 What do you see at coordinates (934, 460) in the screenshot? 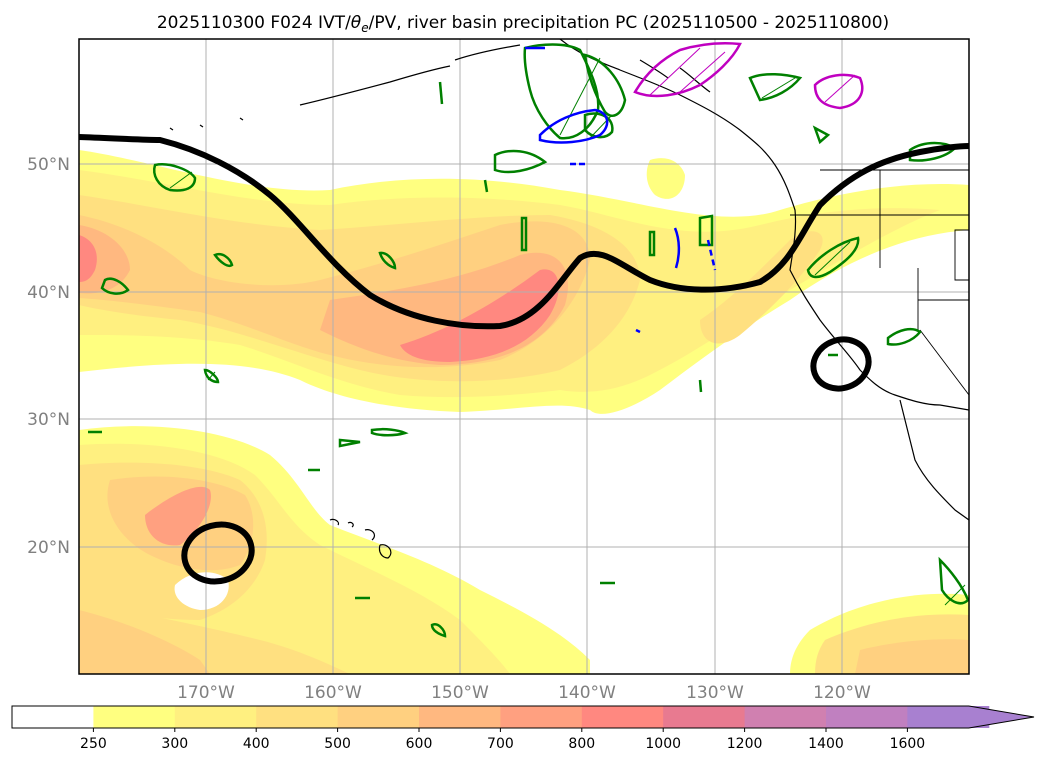
I see `baja-coast` at bounding box center [934, 460].